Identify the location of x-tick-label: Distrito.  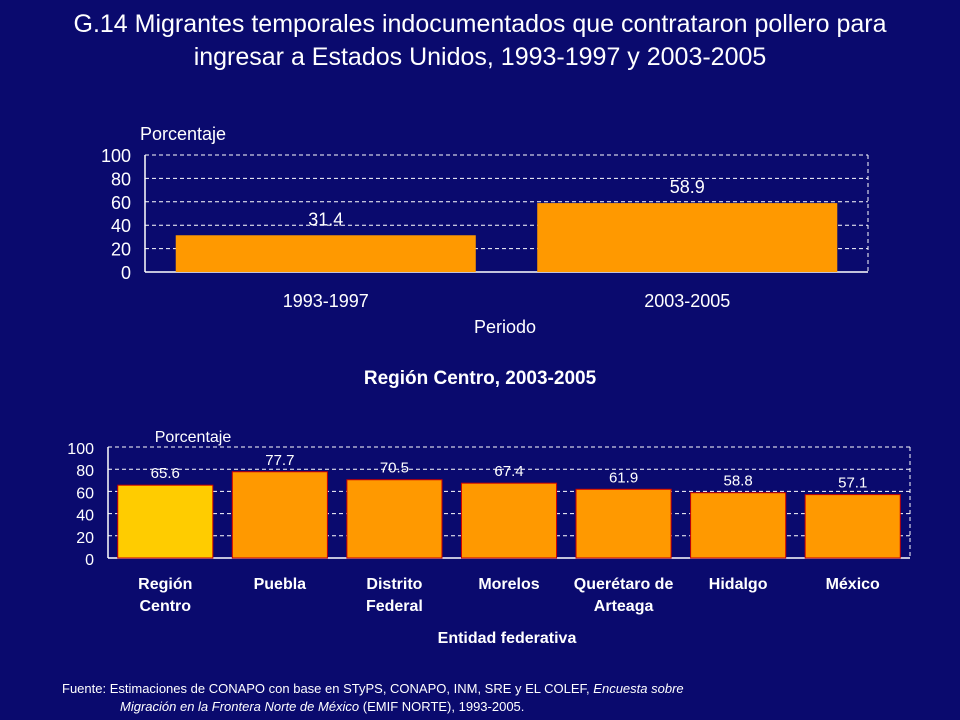
(394, 584).